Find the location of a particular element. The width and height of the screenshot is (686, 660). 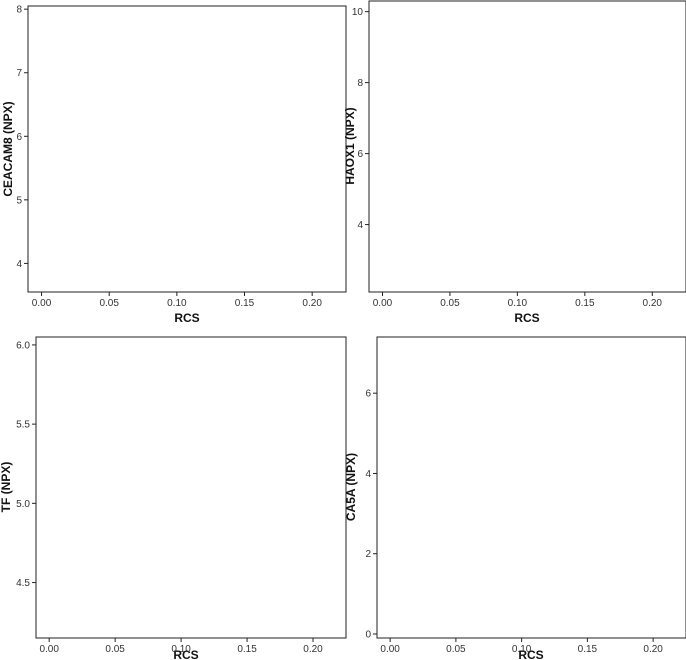

y-tick-label: 5.5 is located at coordinates (23, 425).